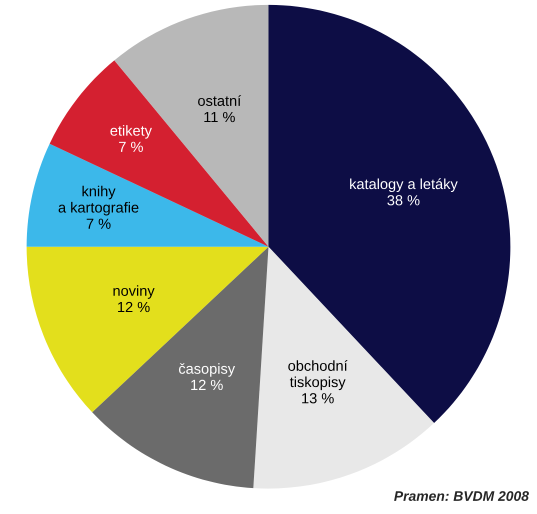  I want to click on data-label: 11 %, so click(219, 117).